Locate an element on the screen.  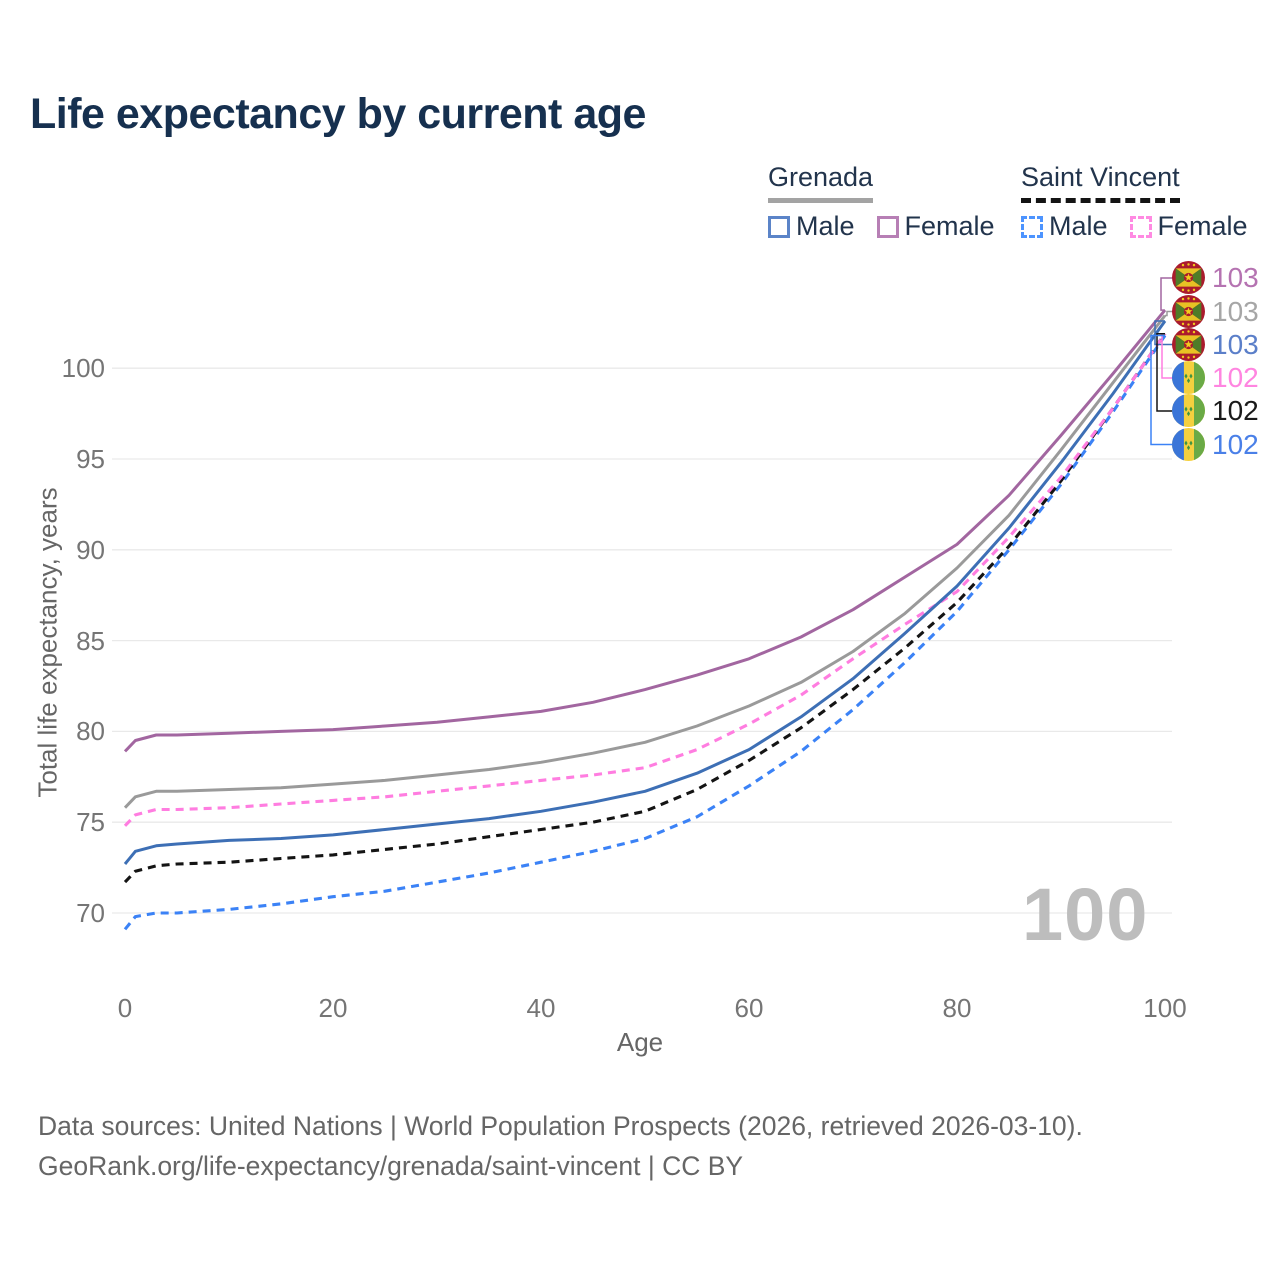
legend-item-saint-vincent-female: Female is located at coordinates (1188, 226).